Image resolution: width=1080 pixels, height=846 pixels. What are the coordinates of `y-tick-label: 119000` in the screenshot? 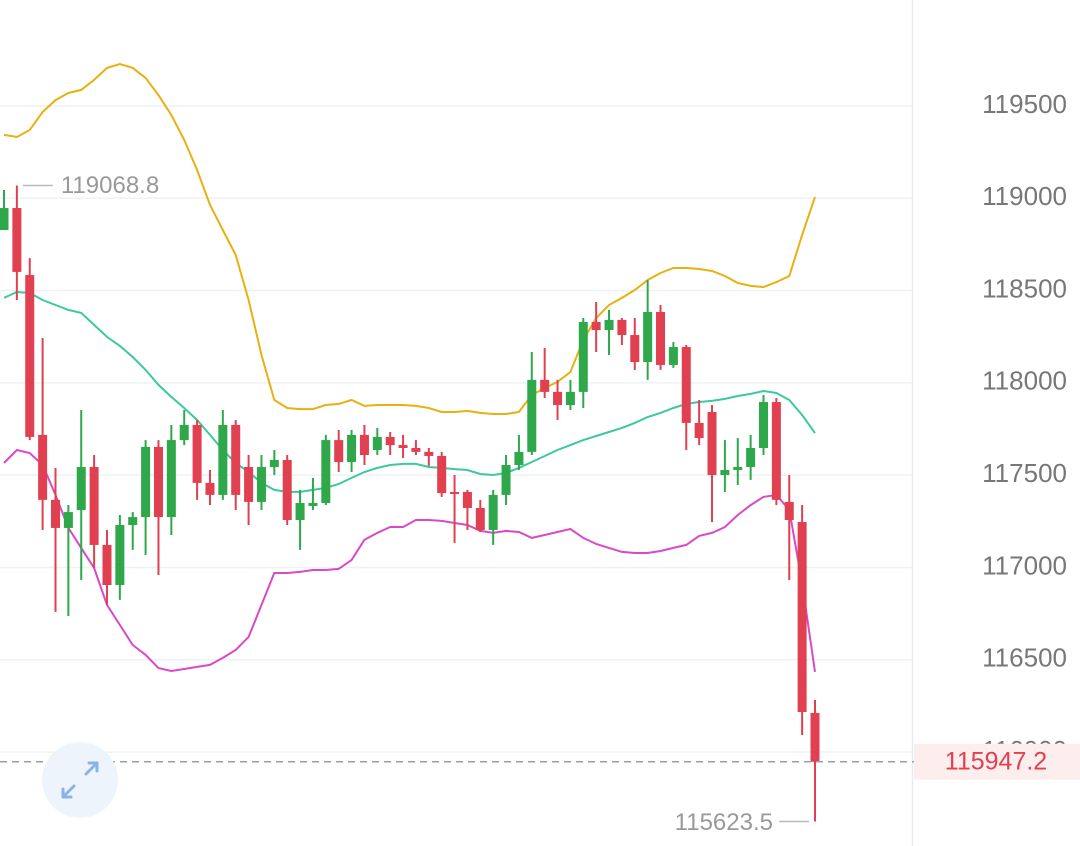 It's located at (1024, 196).